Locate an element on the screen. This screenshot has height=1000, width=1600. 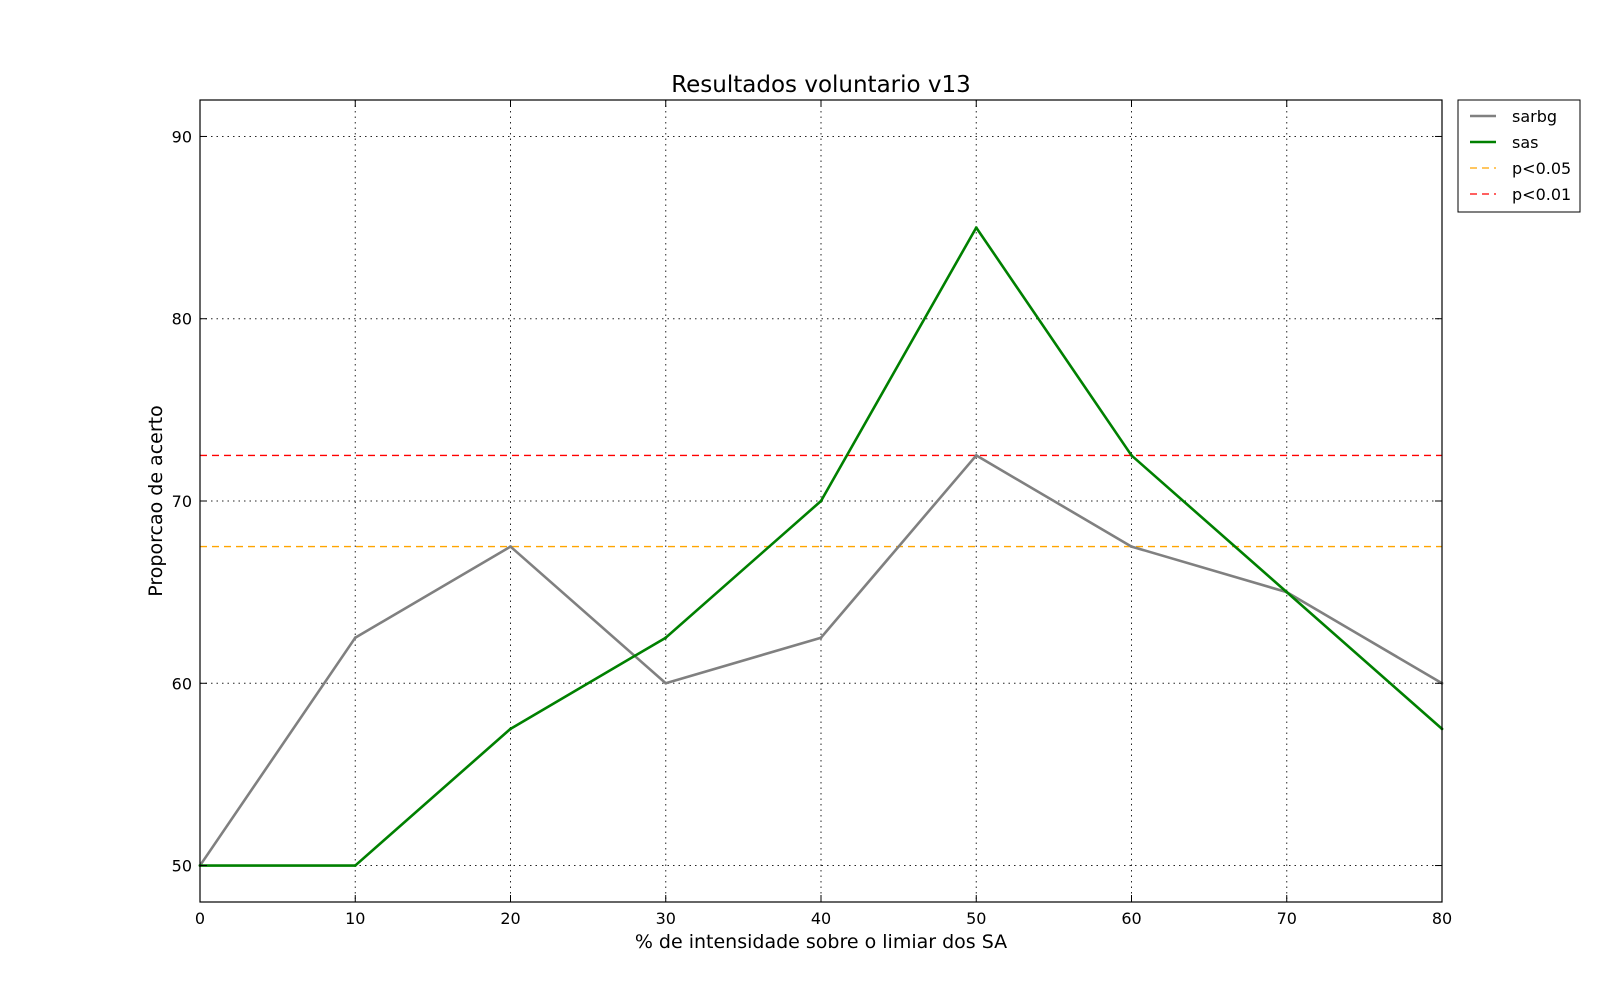
x-tick-label: 30 is located at coordinates (666, 918).